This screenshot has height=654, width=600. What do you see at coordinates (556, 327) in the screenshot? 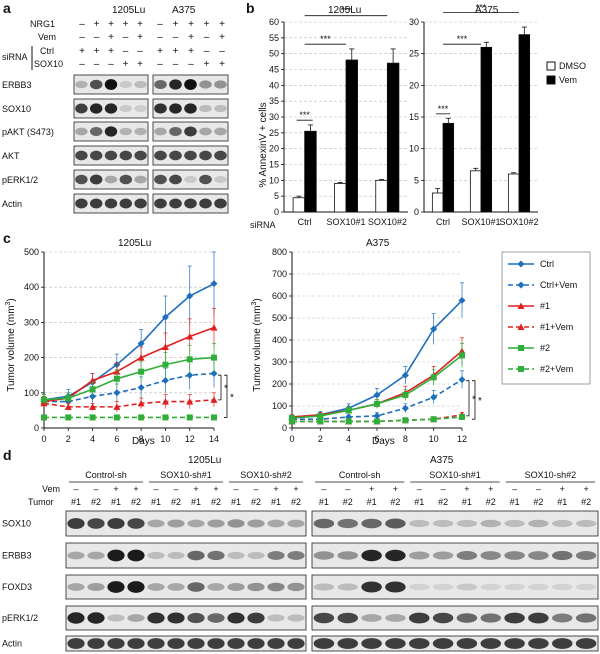
I see `legend-label-1-vem: #1+Vem` at bounding box center [556, 327].